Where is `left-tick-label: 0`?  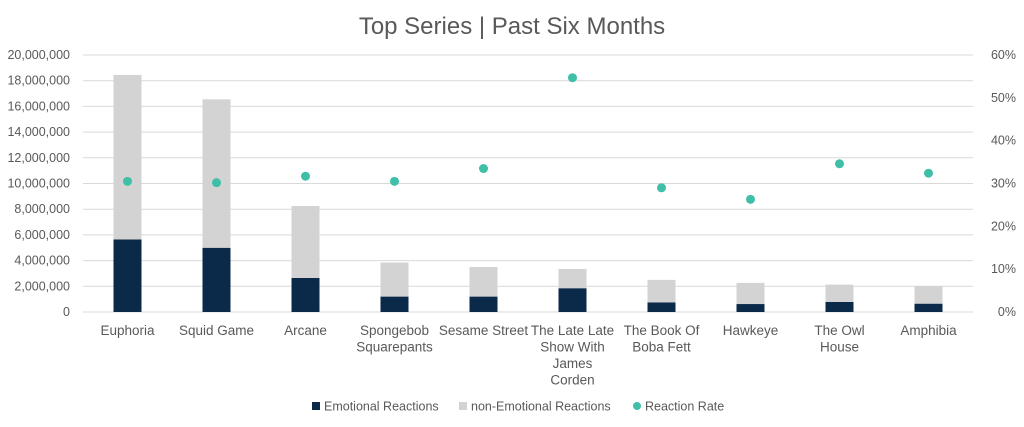 left-tick-label: 0 is located at coordinates (66, 312).